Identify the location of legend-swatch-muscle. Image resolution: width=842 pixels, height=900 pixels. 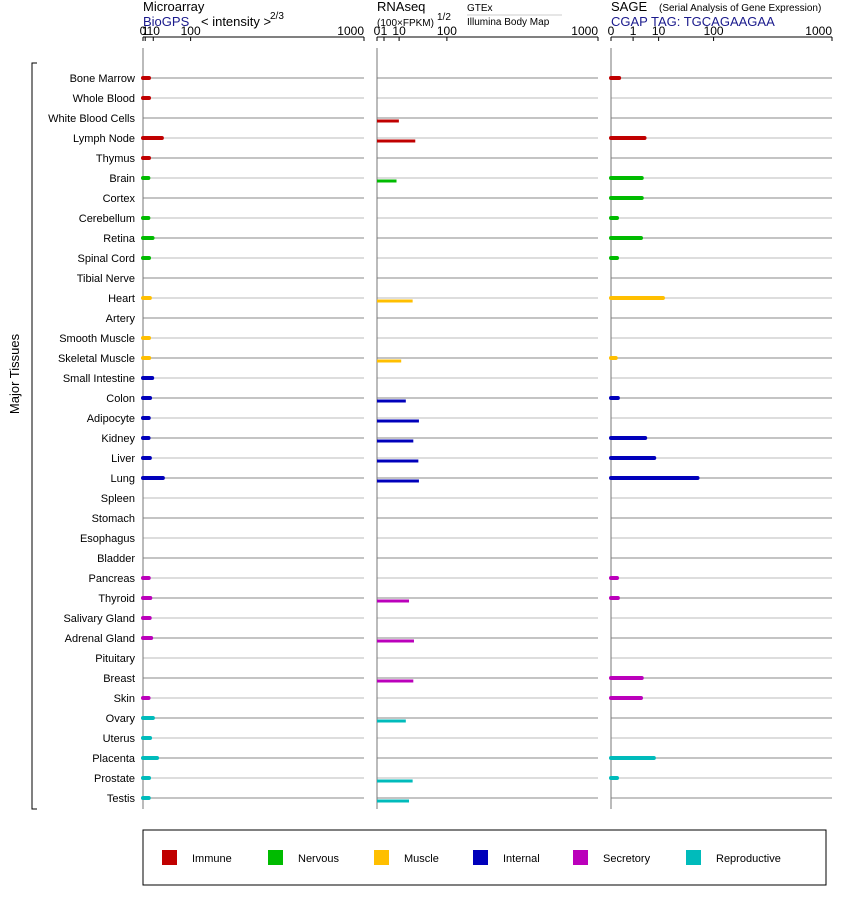
(381, 857).